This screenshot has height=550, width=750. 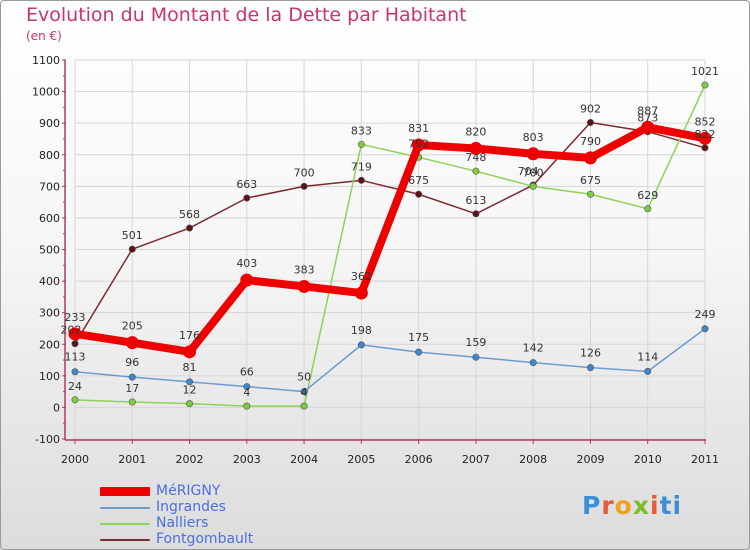 What do you see at coordinates (476, 459) in the screenshot?
I see `x-tick-label: 2007` at bounding box center [476, 459].